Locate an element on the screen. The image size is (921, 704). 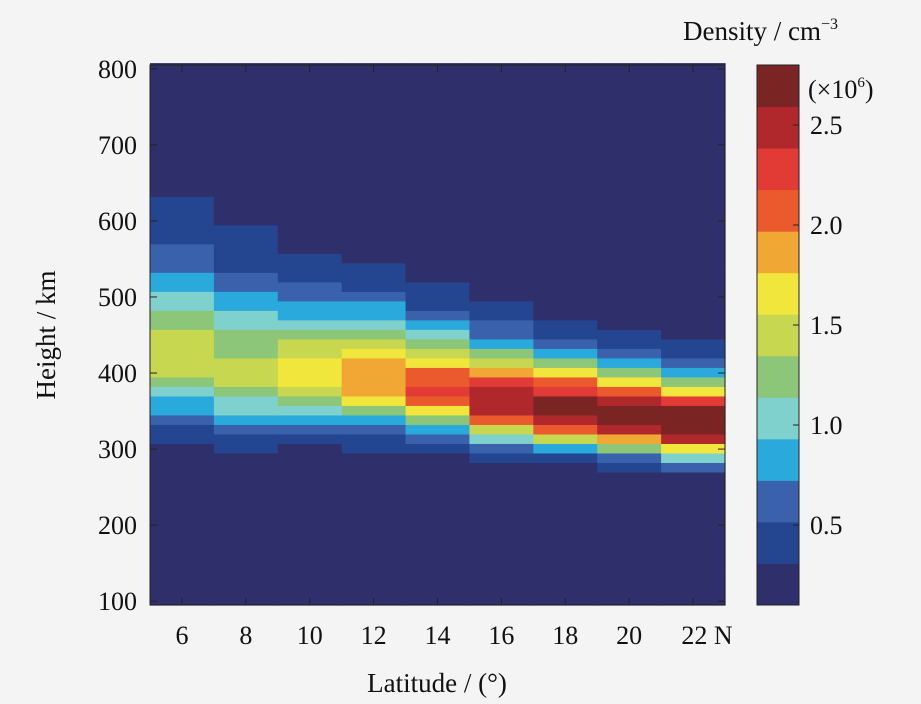
x-tick-label: 6 is located at coordinates (181, 635).